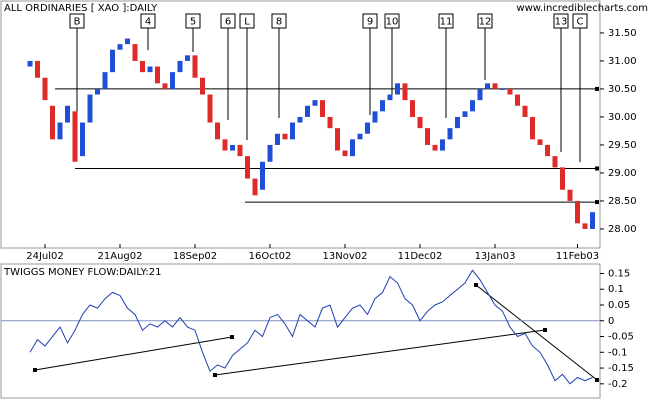 Image resolution: width=651 pixels, height=406 pixels. What do you see at coordinates (495, 256) in the screenshot?
I see `x-tick-label: 13Jan03` at bounding box center [495, 256].